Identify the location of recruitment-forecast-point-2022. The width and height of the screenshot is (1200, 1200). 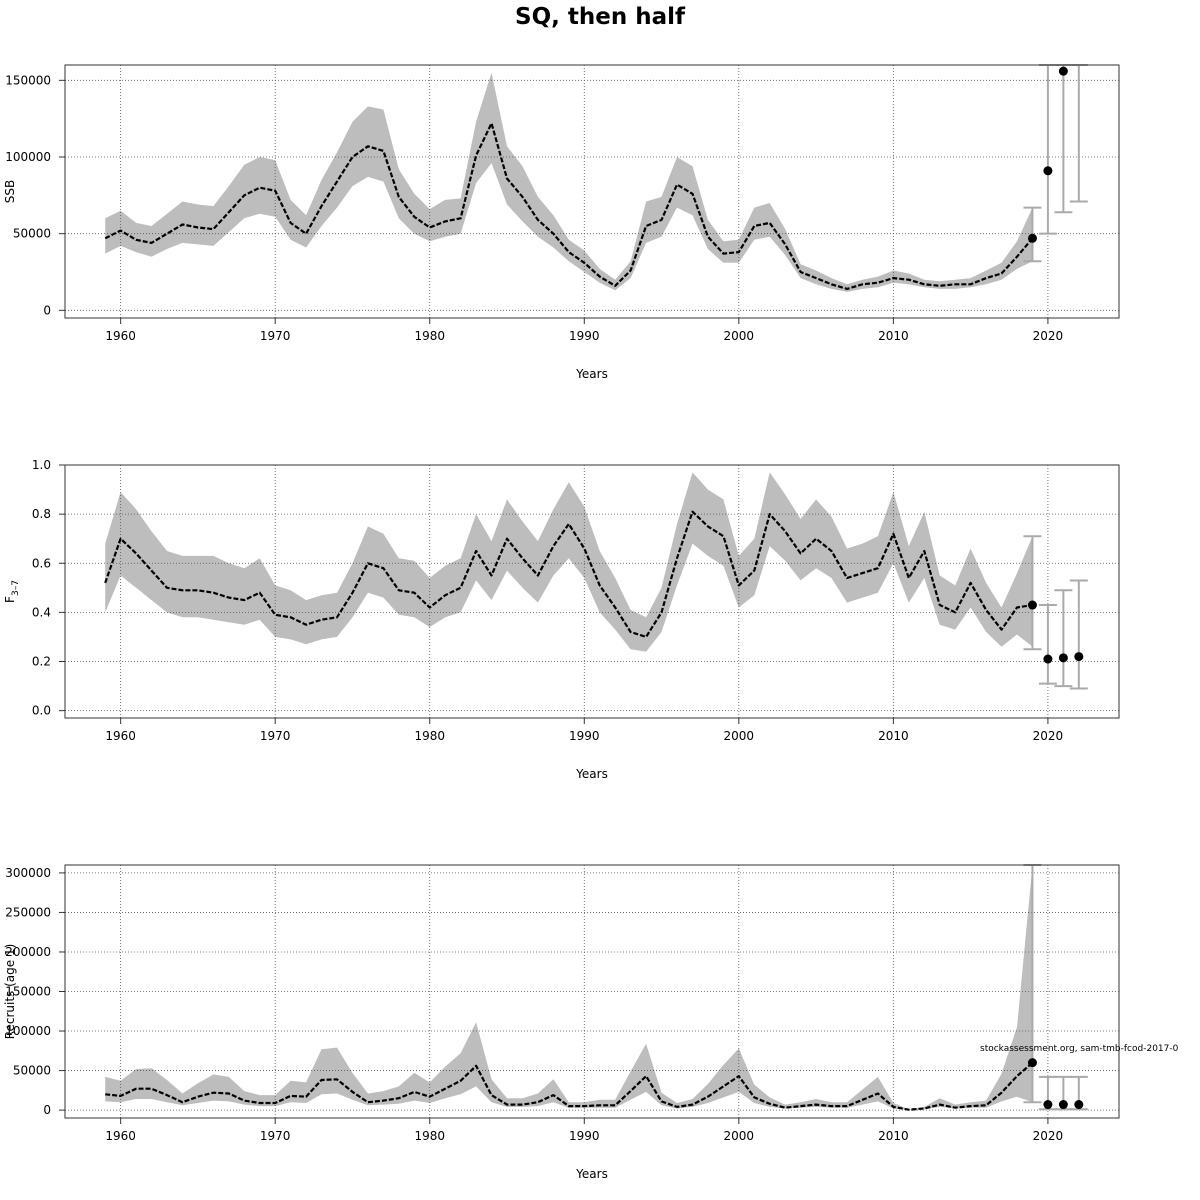
(1079, 1105).